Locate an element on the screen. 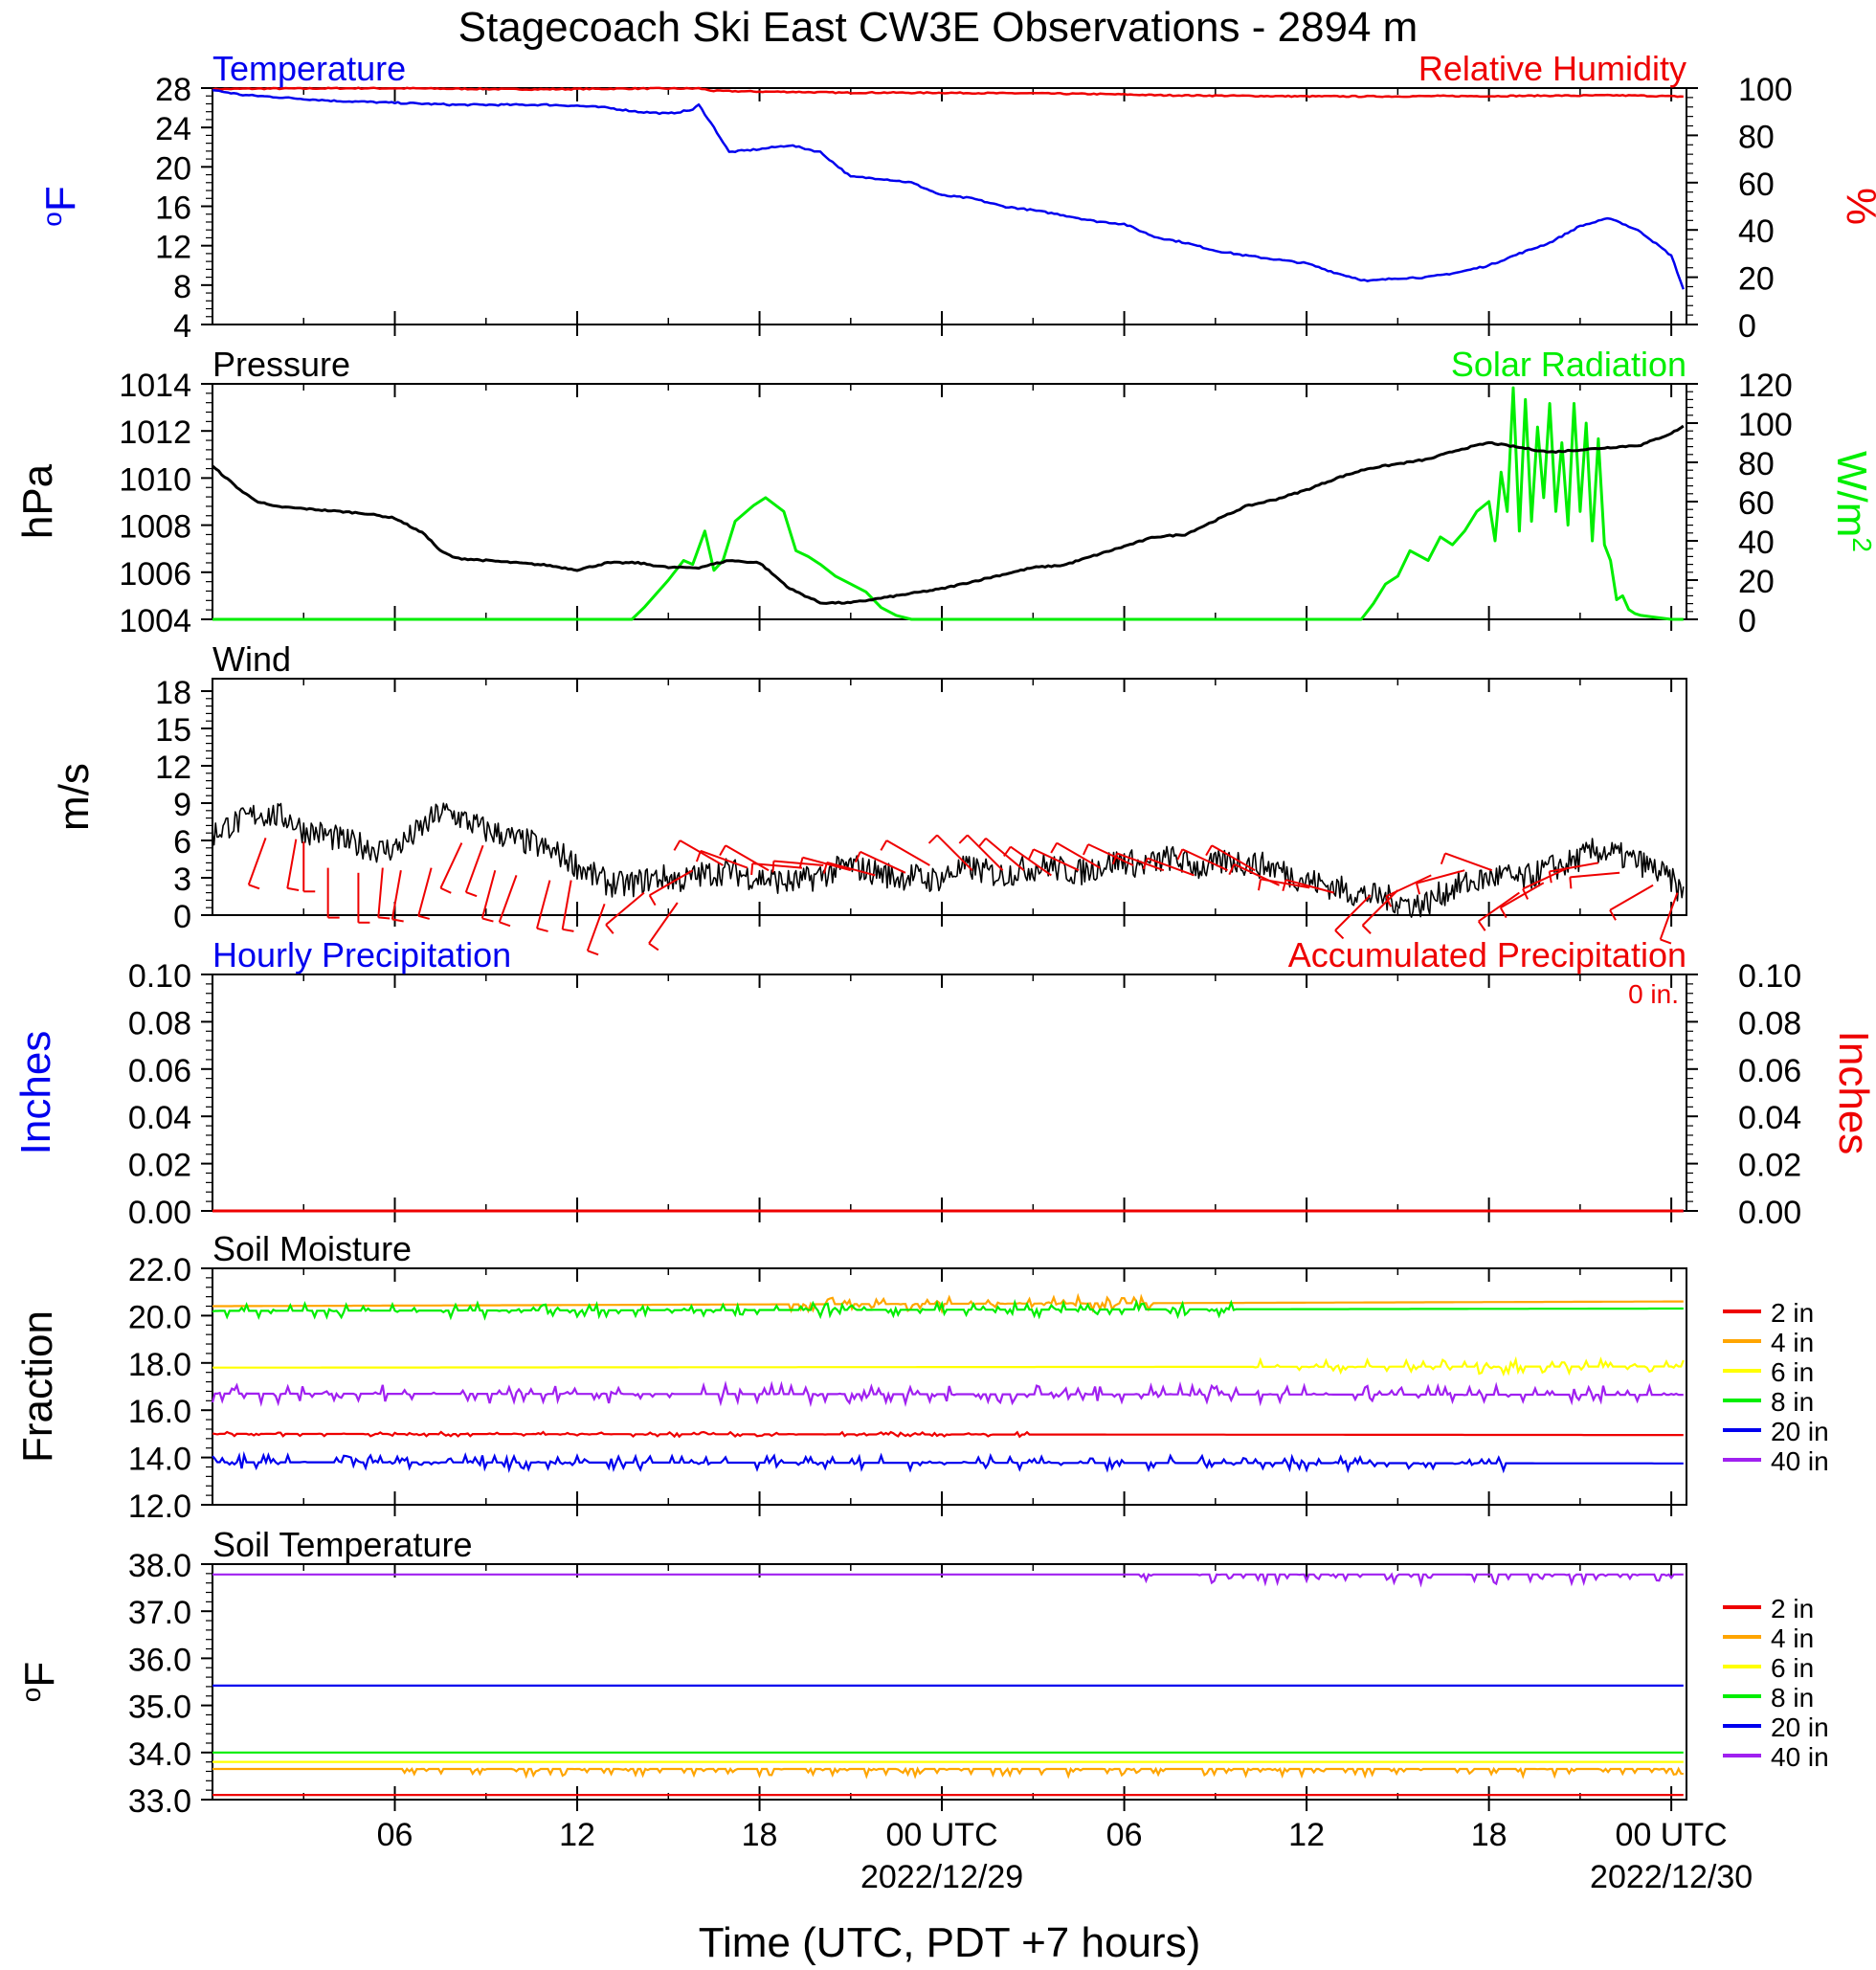  panel-title-right: Relative Humidity is located at coordinates (1552, 68).